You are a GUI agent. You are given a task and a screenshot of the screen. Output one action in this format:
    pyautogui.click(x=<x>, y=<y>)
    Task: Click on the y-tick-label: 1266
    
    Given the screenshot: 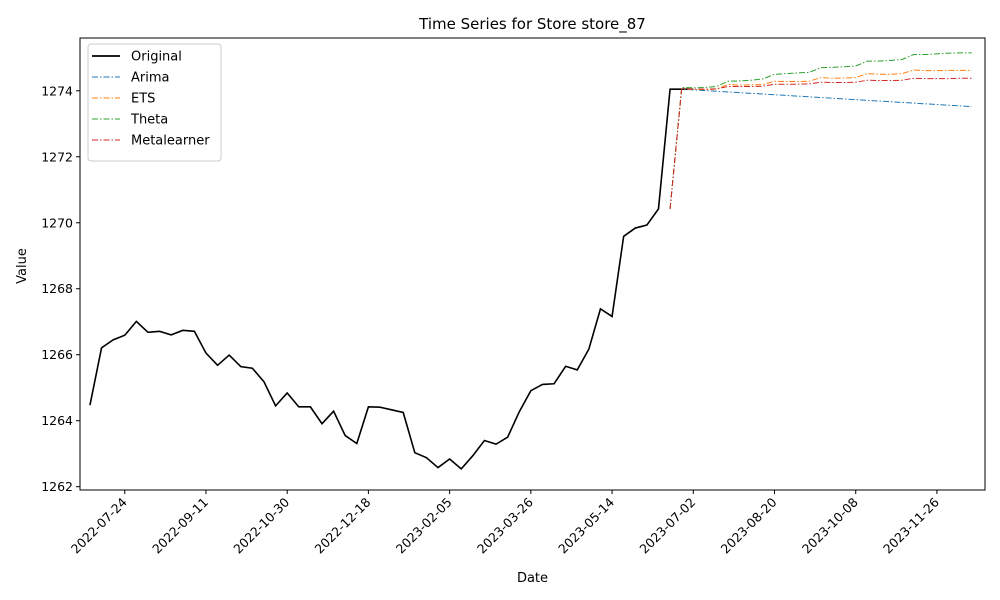 What is the action you would take?
    pyautogui.click(x=57, y=354)
    